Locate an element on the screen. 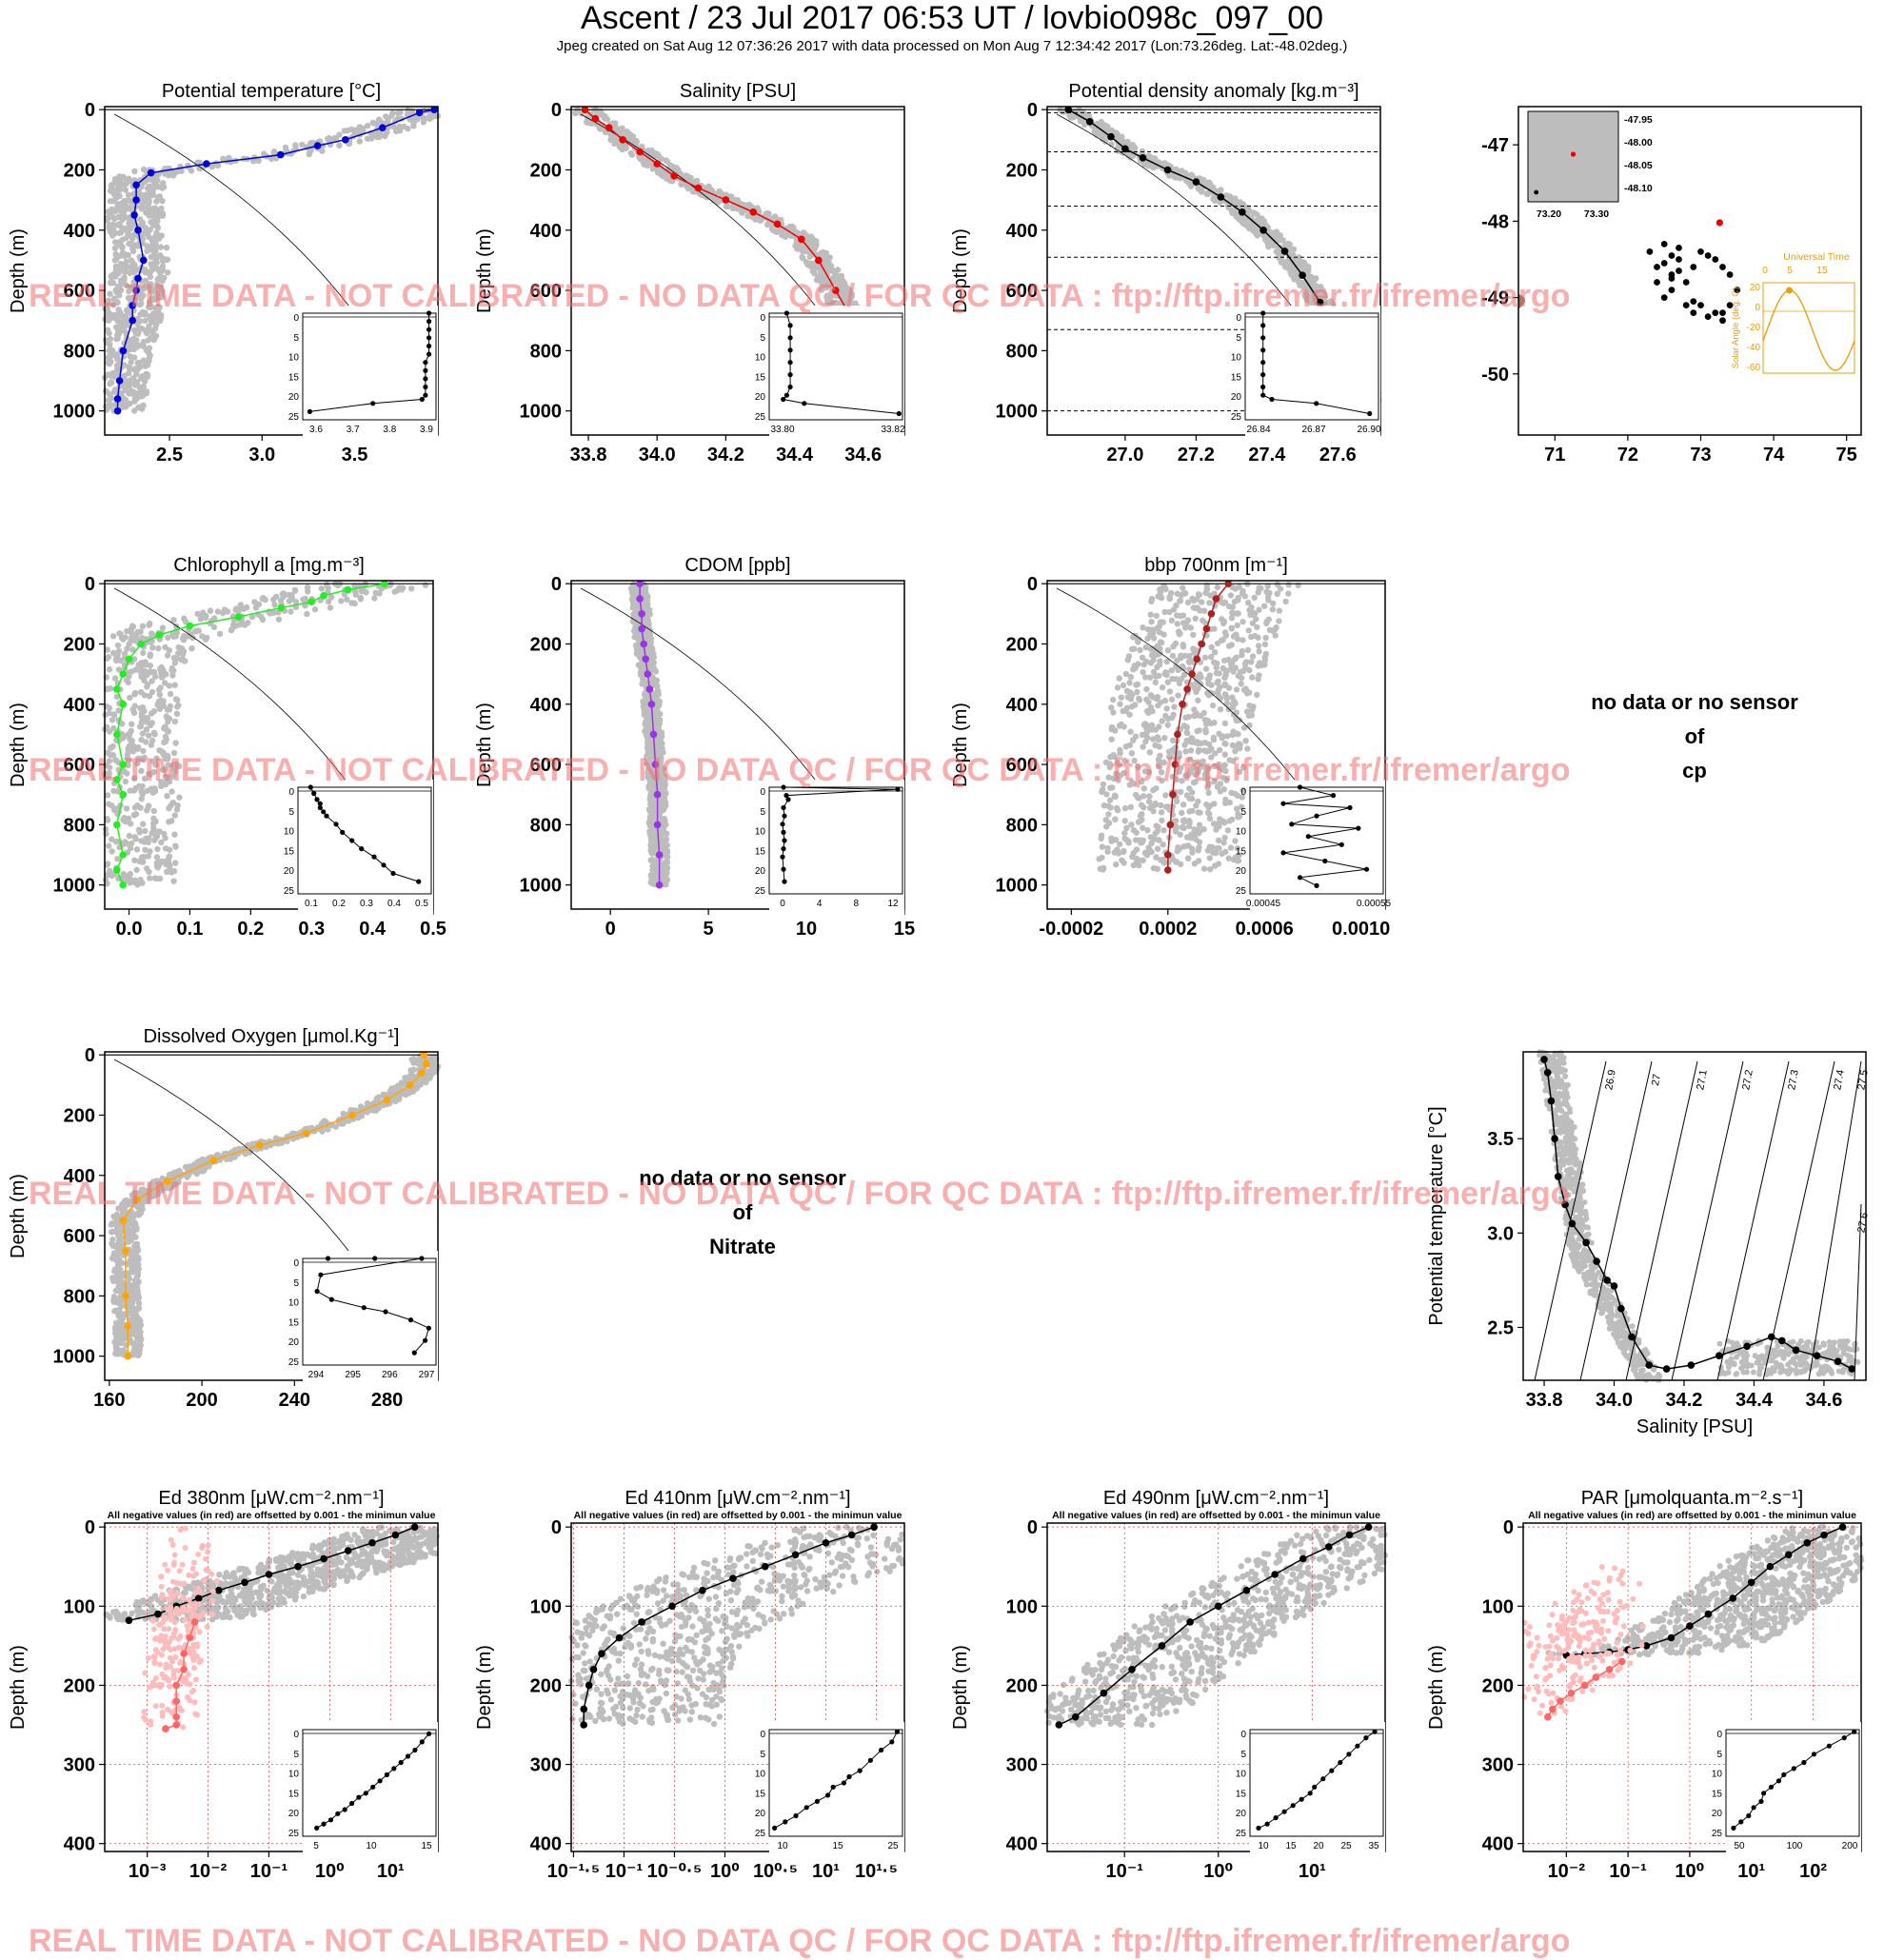  chart-sal-inset-point is located at coordinates (786, 396).